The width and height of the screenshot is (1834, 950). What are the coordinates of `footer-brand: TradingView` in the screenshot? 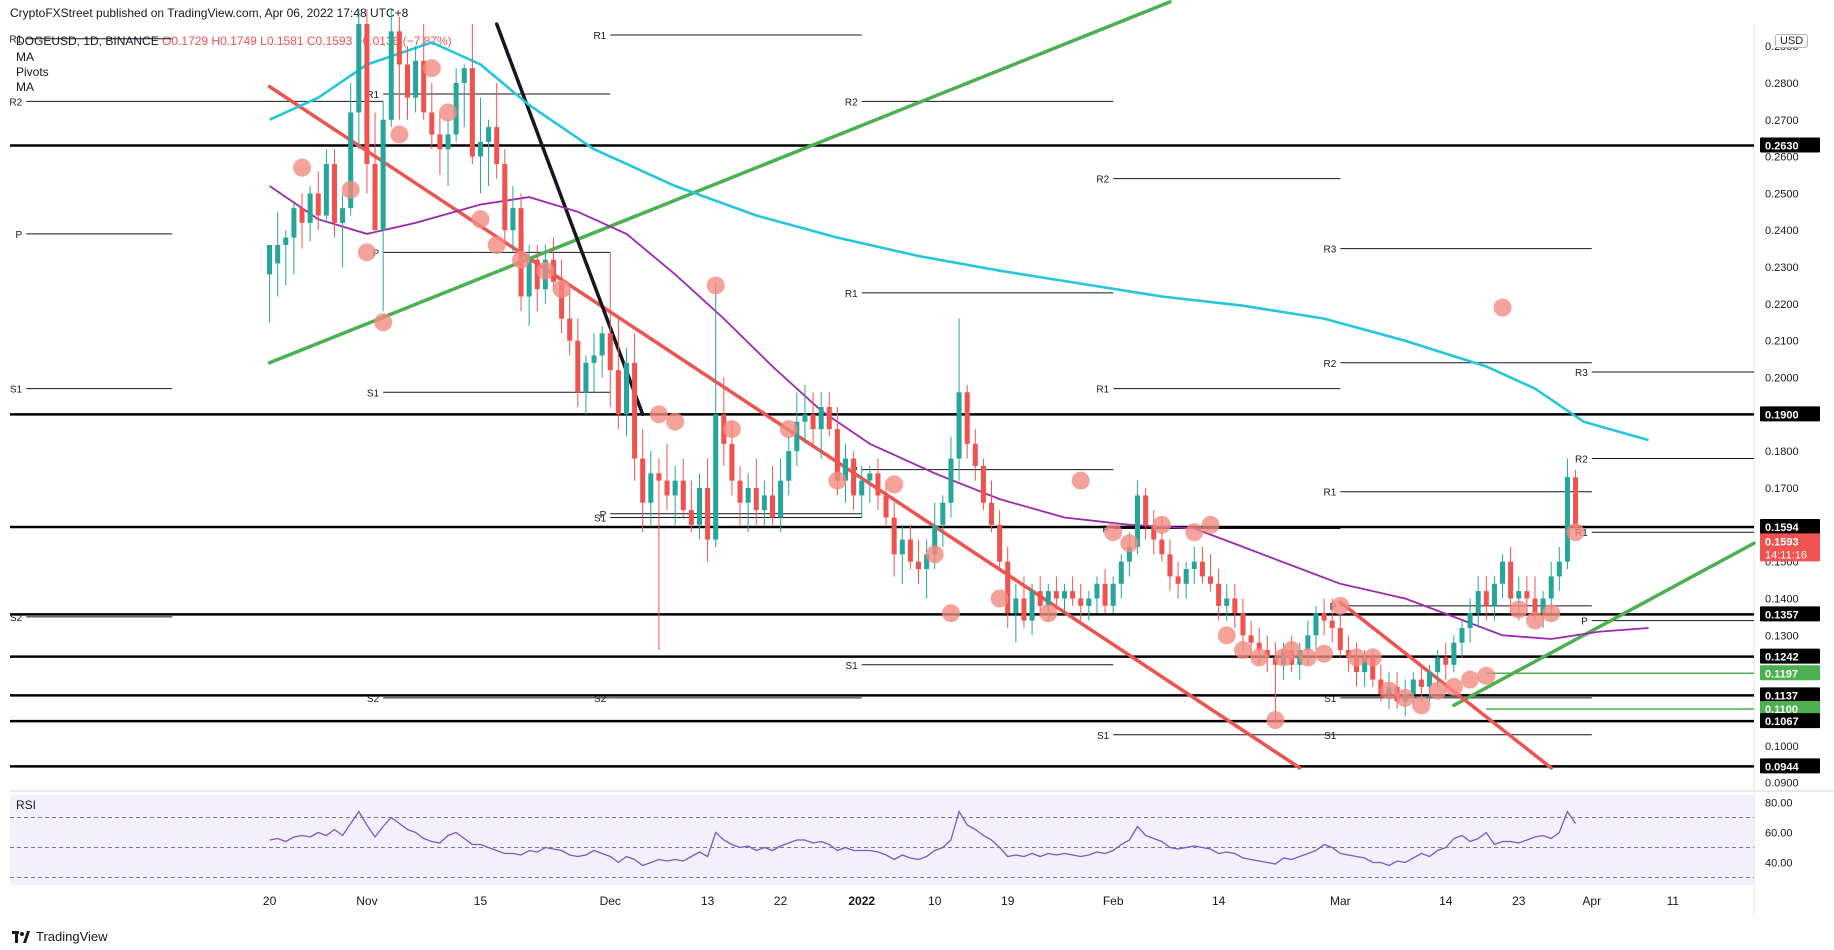 It's located at (72, 936).